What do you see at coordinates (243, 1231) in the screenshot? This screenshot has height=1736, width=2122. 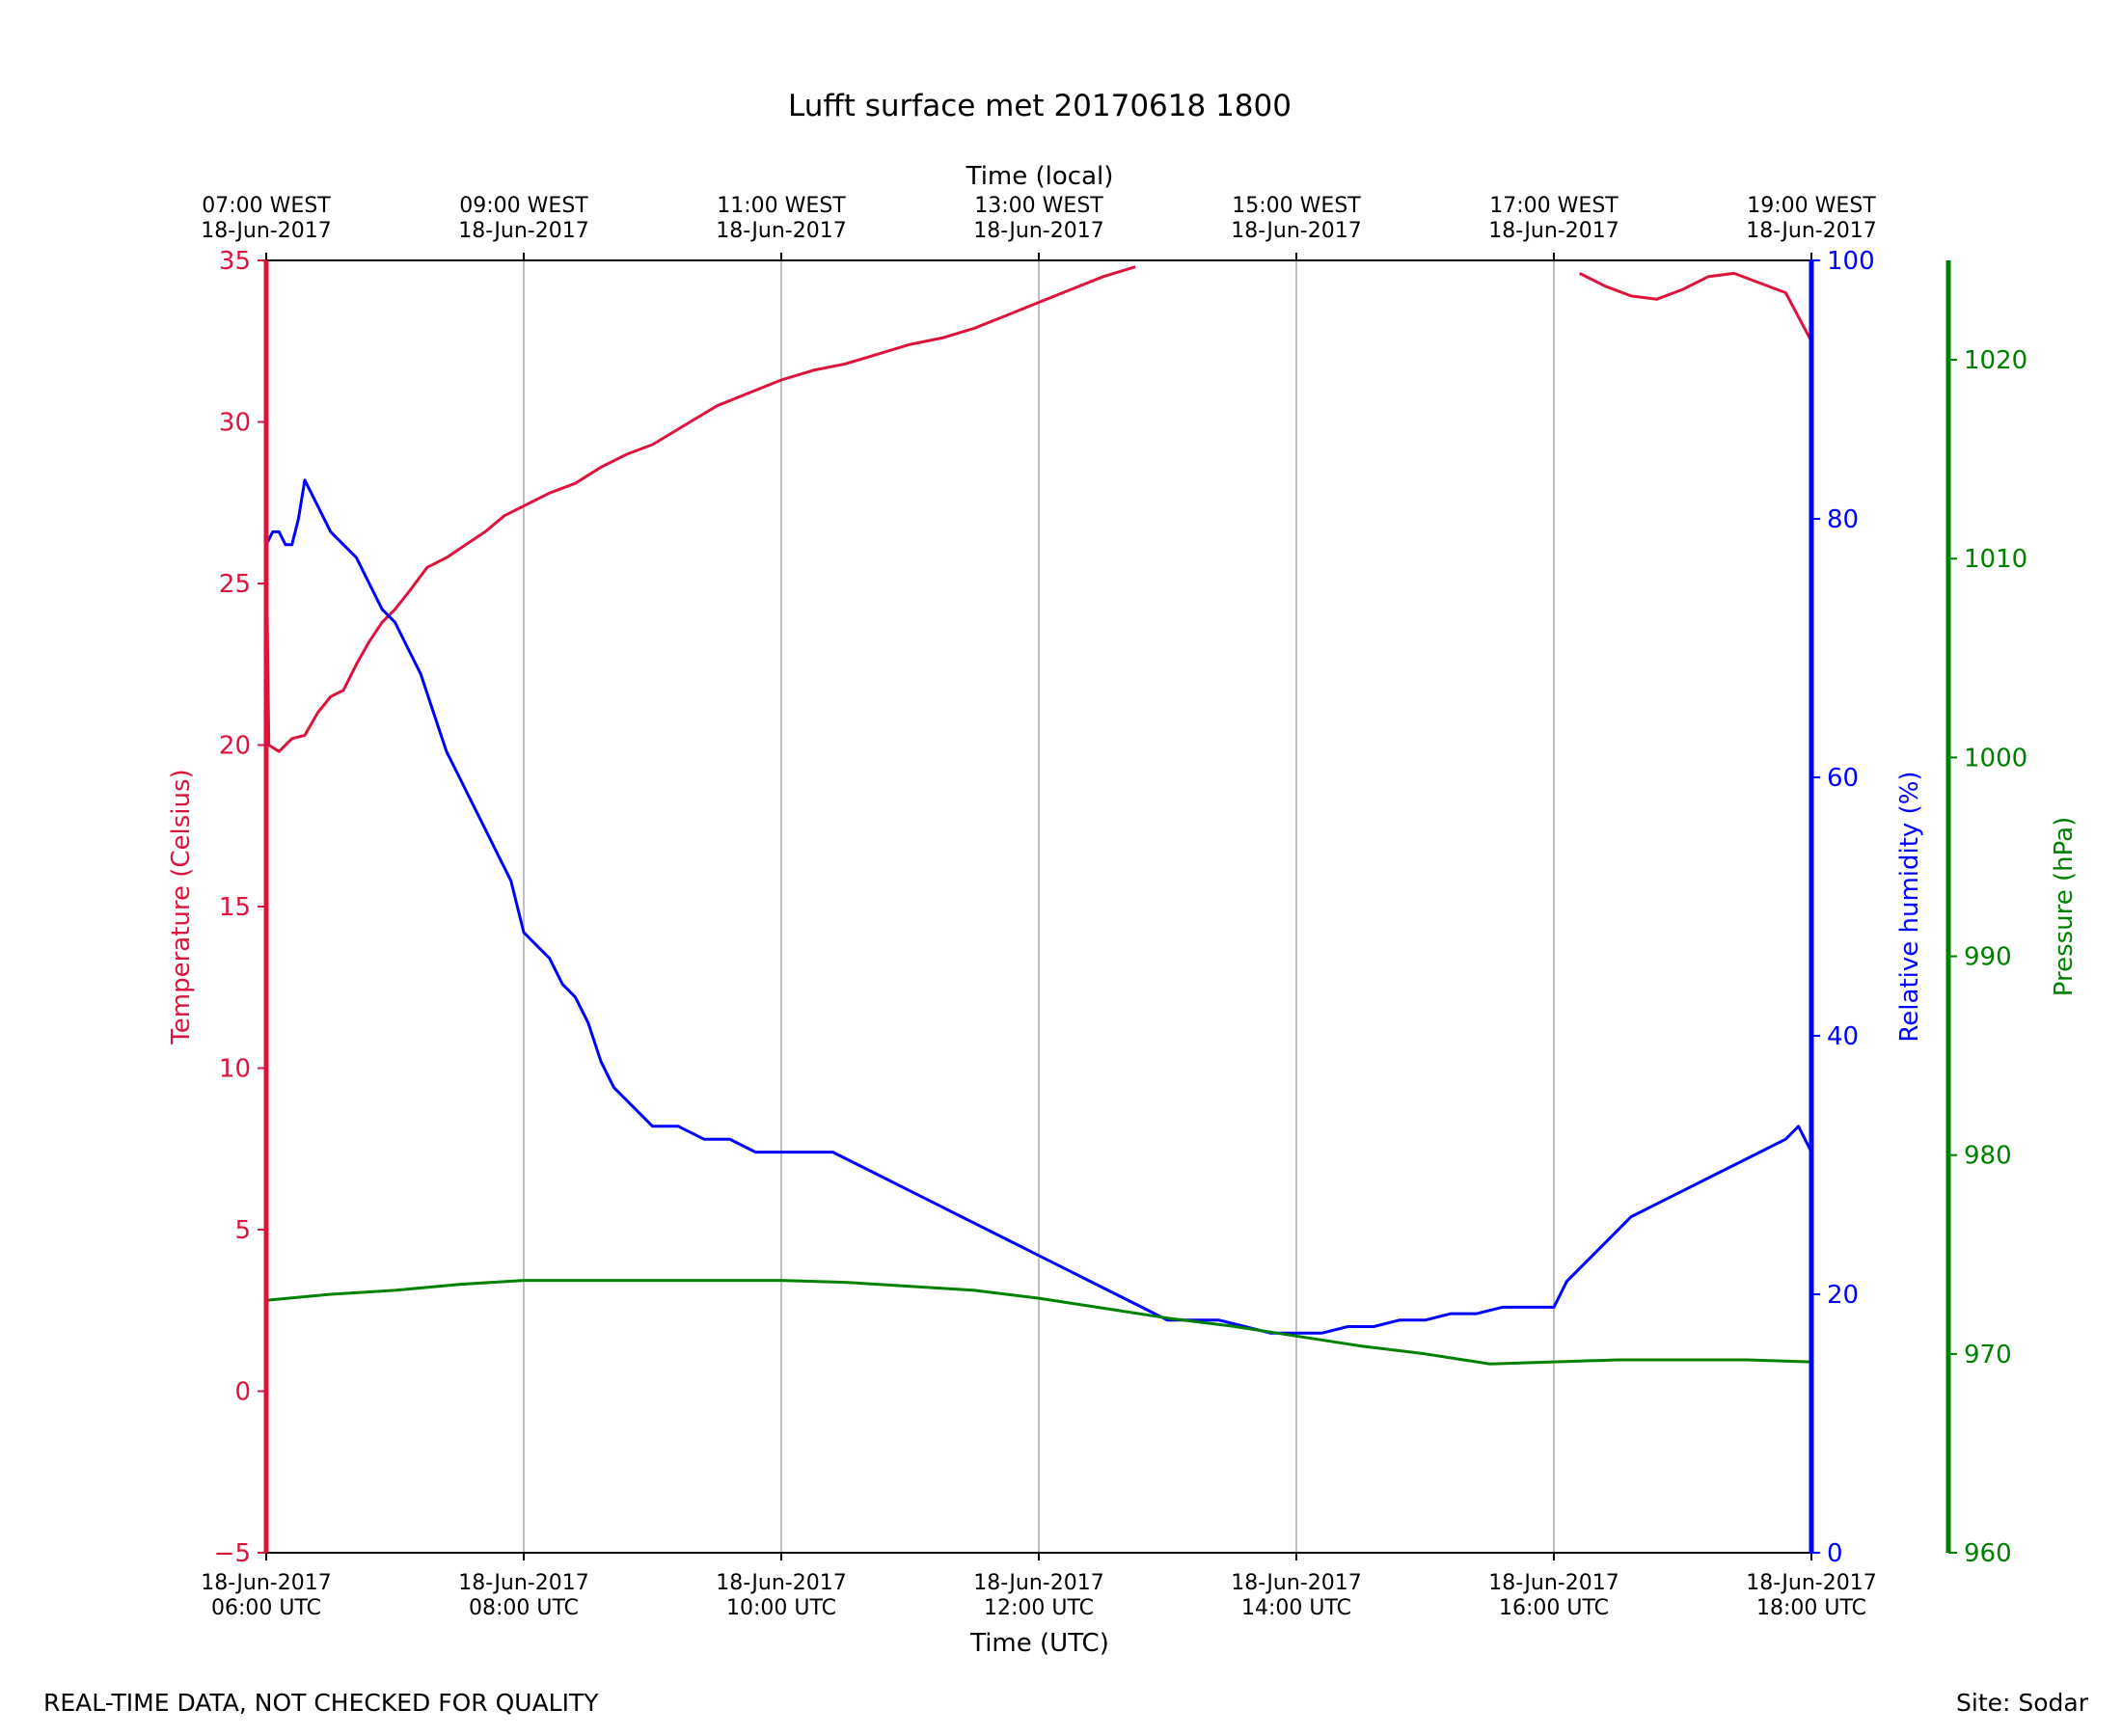 I see `temperature-tick-label: 5` at bounding box center [243, 1231].